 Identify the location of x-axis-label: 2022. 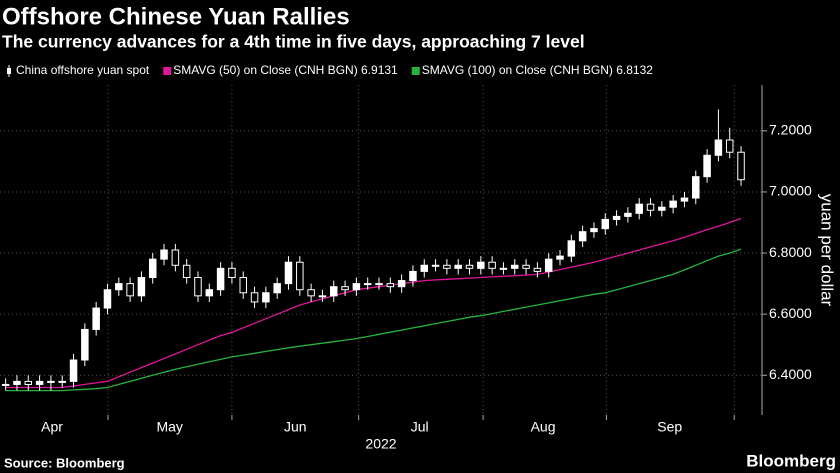
(380, 444).